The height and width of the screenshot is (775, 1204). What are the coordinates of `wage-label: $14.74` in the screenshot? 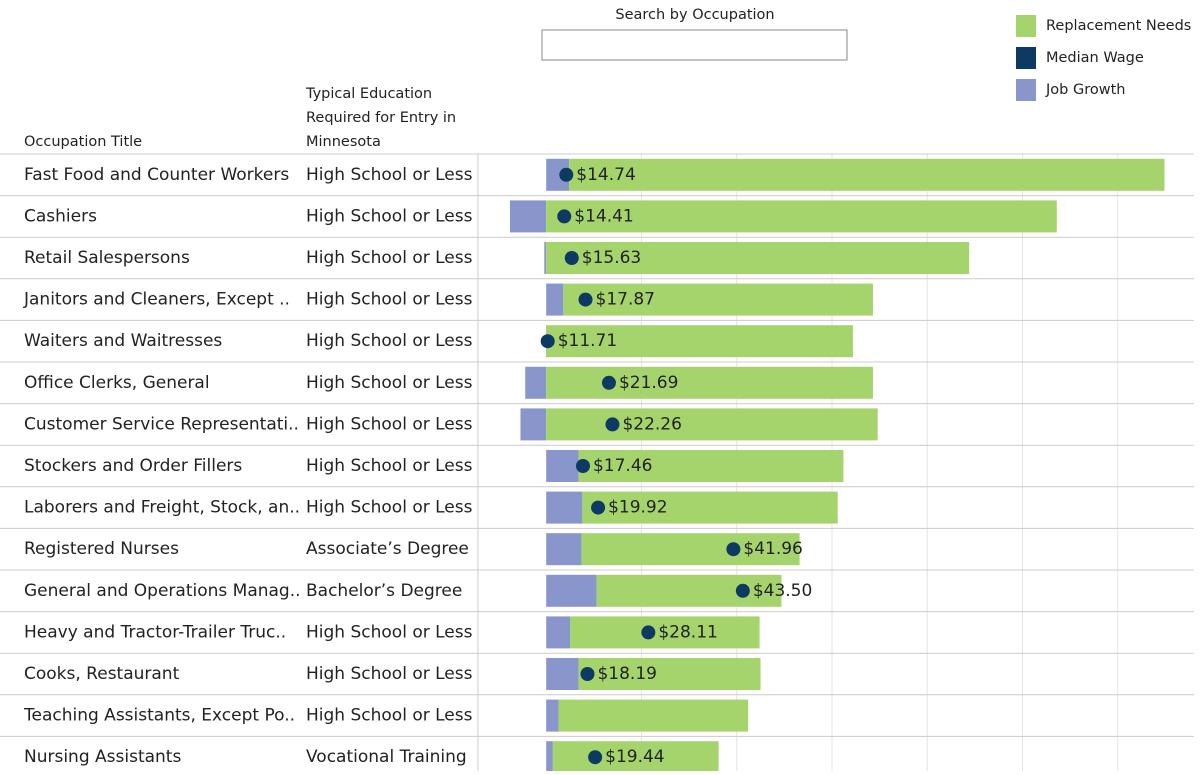 It's located at (605, 175).